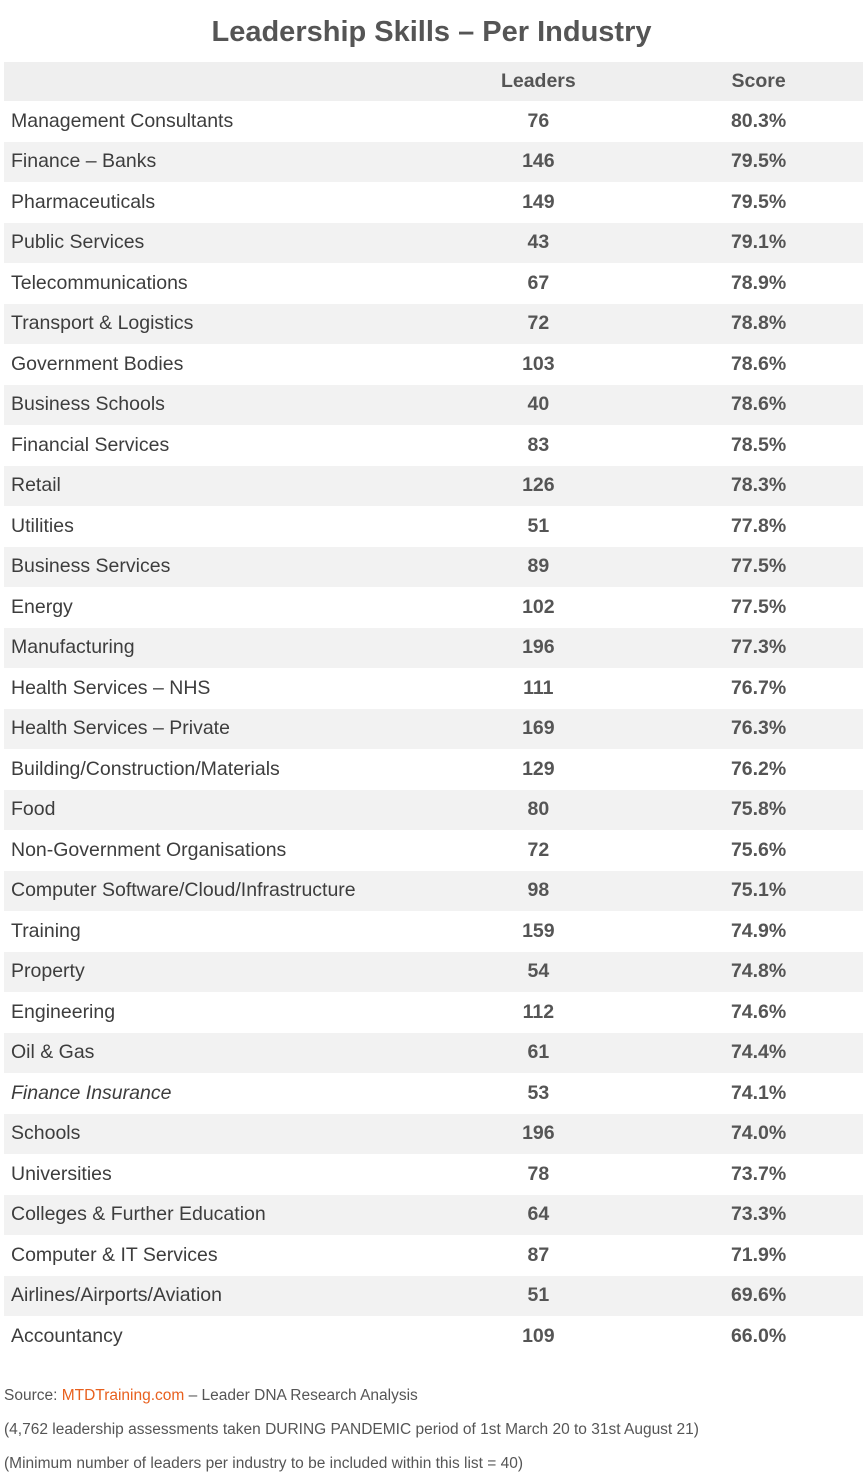  What do you see at coordinates (758, 323) in the screenshot?
I see `score-cell: 78.8%` at bounding box center [758, 323].